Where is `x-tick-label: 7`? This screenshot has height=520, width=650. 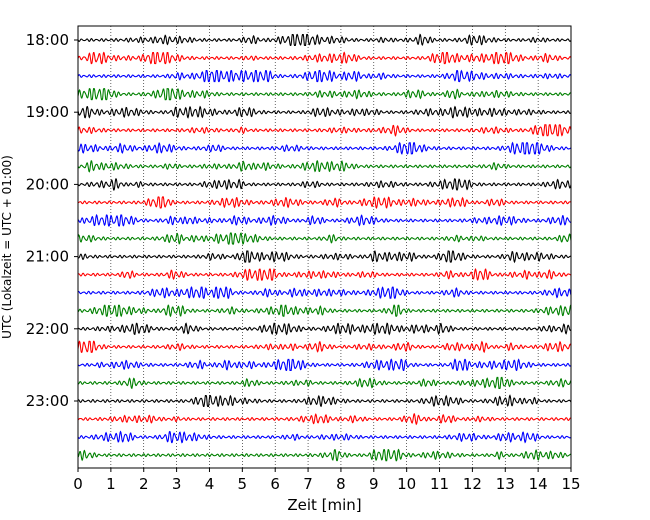 x-tick-label: 7 is located at coordinates (308, 484).